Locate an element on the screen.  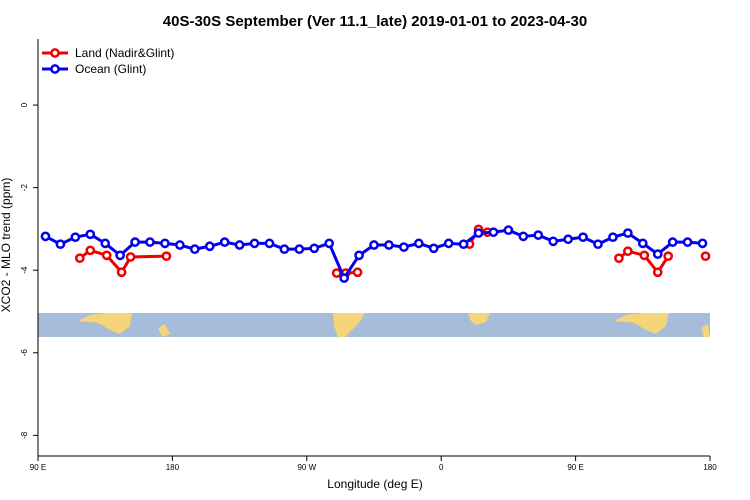
x-tick-label: 90 W is located at coordinates (306, 467).